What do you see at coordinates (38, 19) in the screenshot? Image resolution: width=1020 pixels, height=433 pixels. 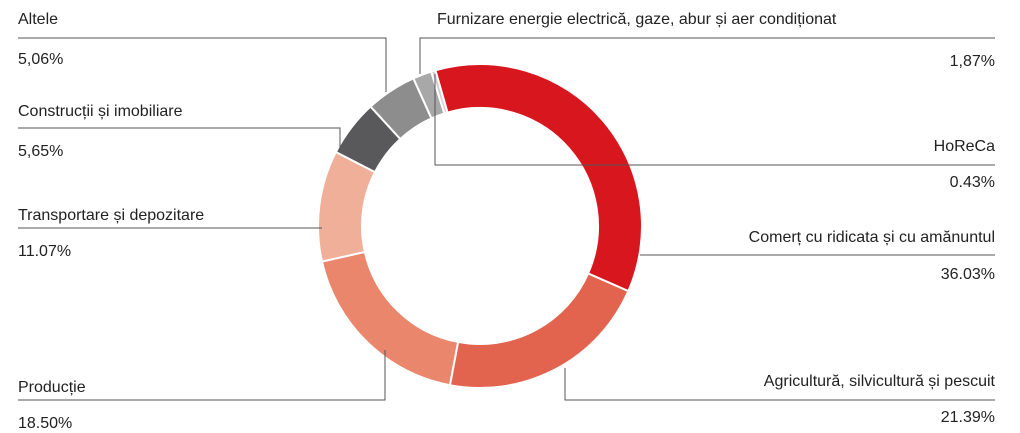 I see `category-label: Altele` at bounding box center [38, 19].